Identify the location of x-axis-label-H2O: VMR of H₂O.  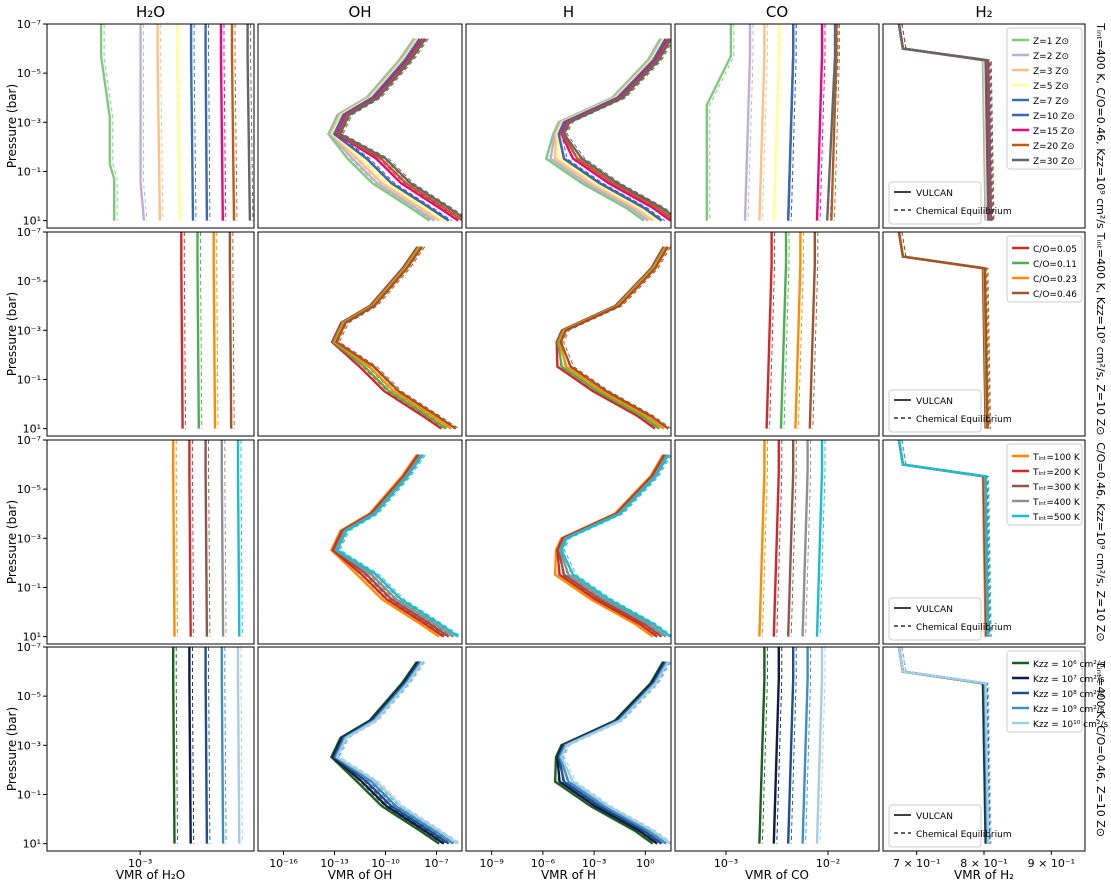
(150, 875).